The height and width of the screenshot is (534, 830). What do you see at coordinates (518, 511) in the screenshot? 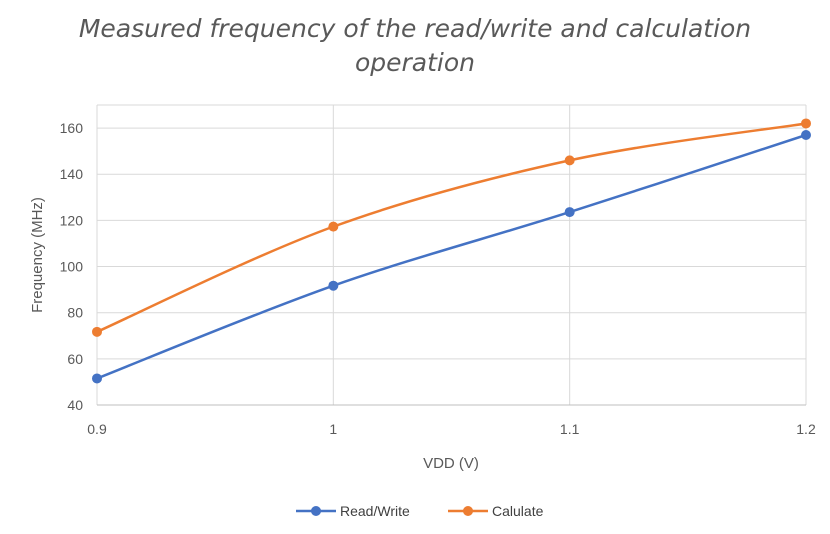
I see `legend-label: Calulate` at bounding box center [518, 511].